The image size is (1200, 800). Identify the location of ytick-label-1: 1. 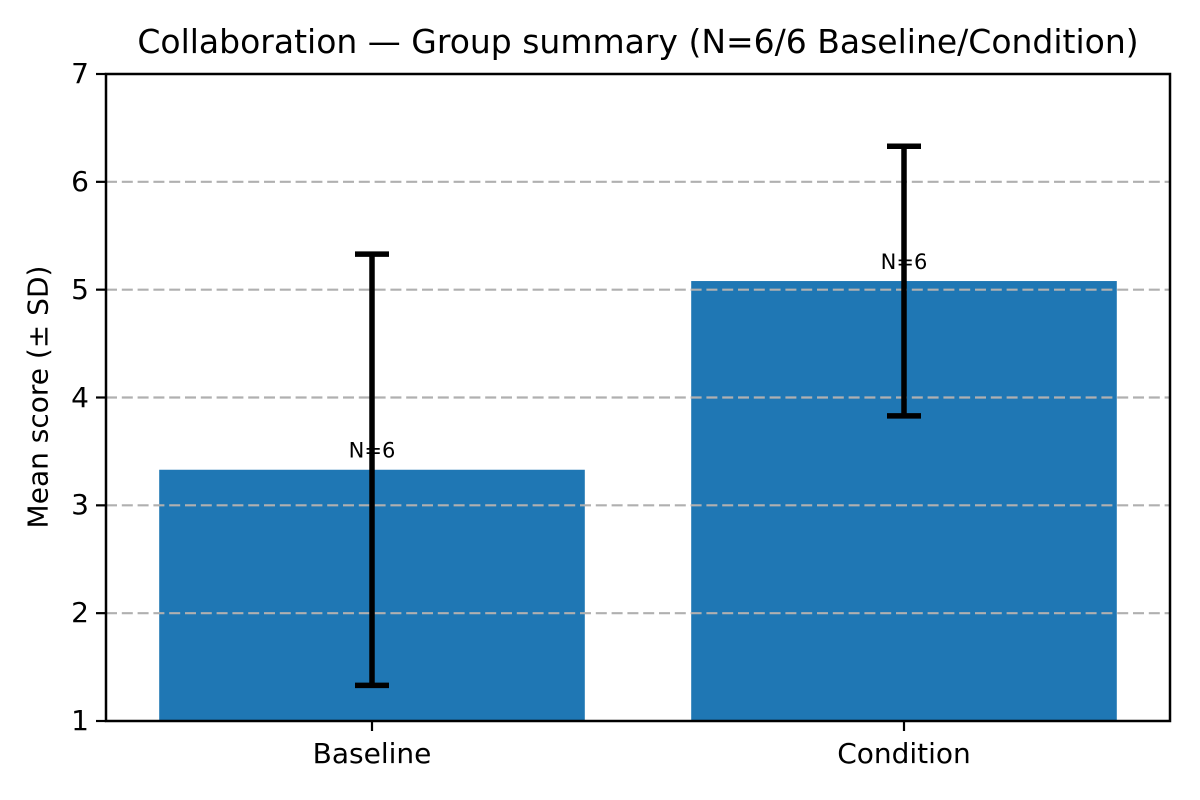
(80, 720).